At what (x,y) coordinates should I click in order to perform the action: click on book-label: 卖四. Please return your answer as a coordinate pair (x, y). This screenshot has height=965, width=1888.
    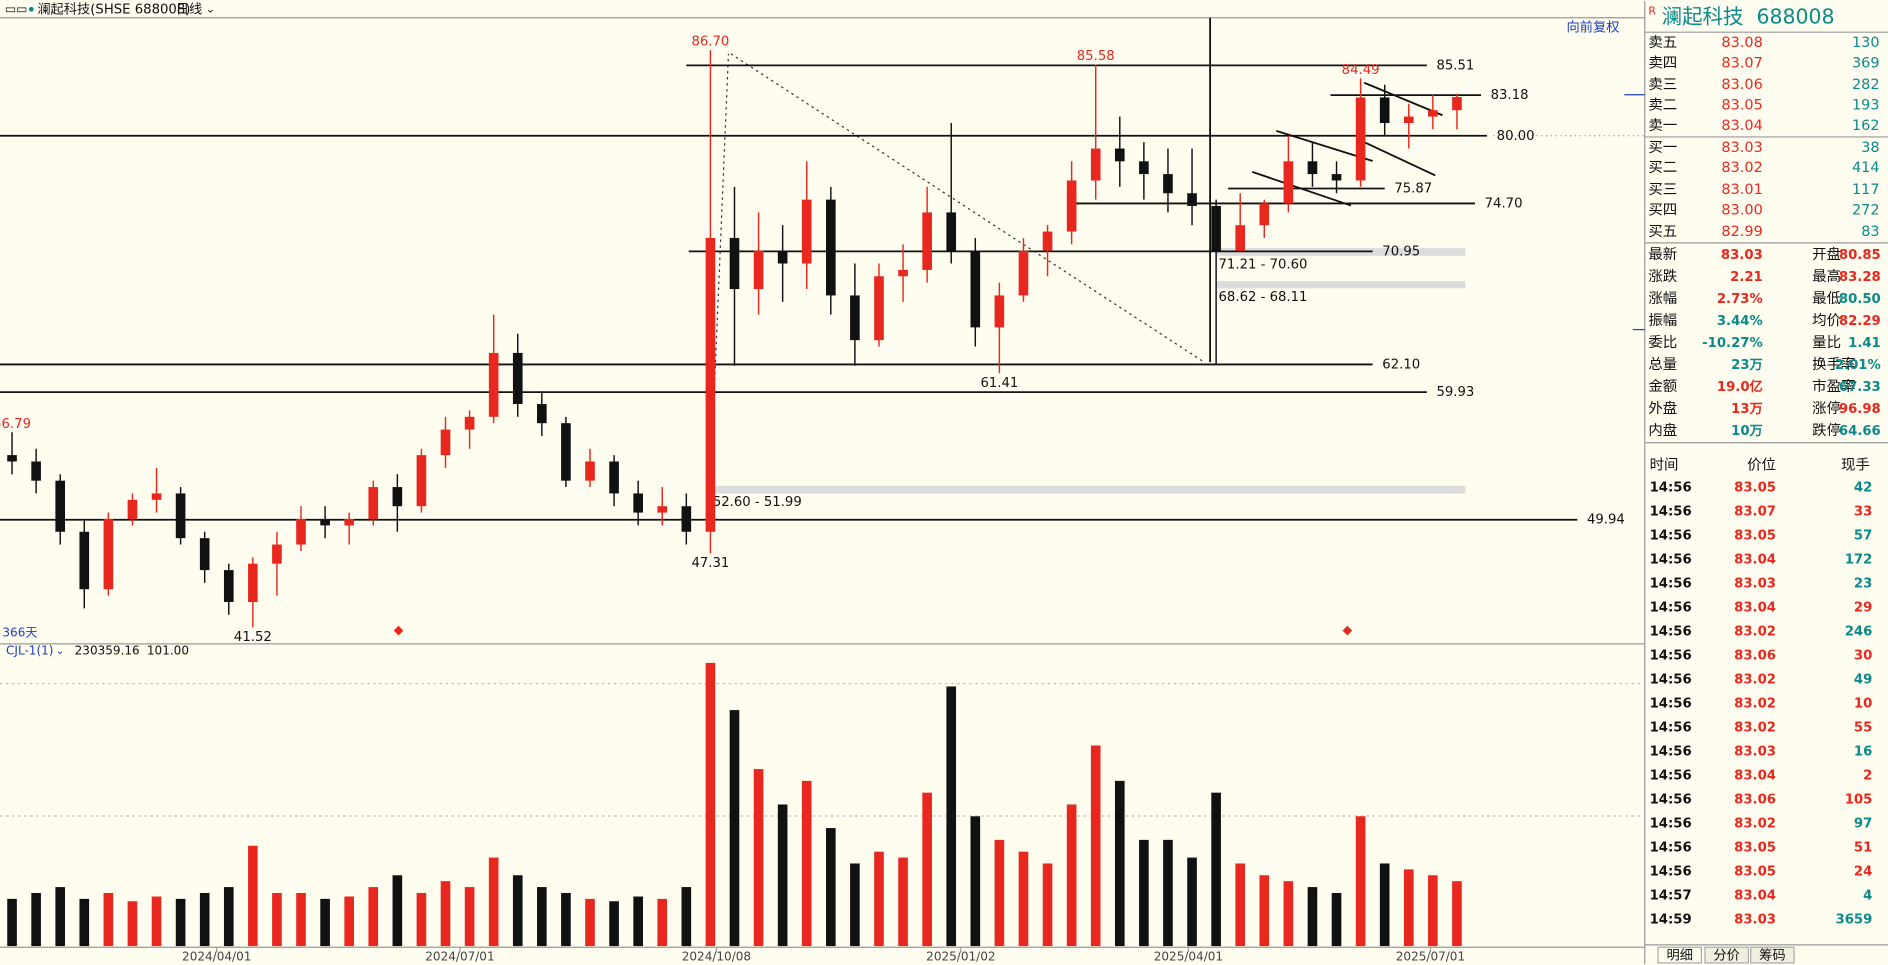
    Looking at the image, I should click on (1662, 62).